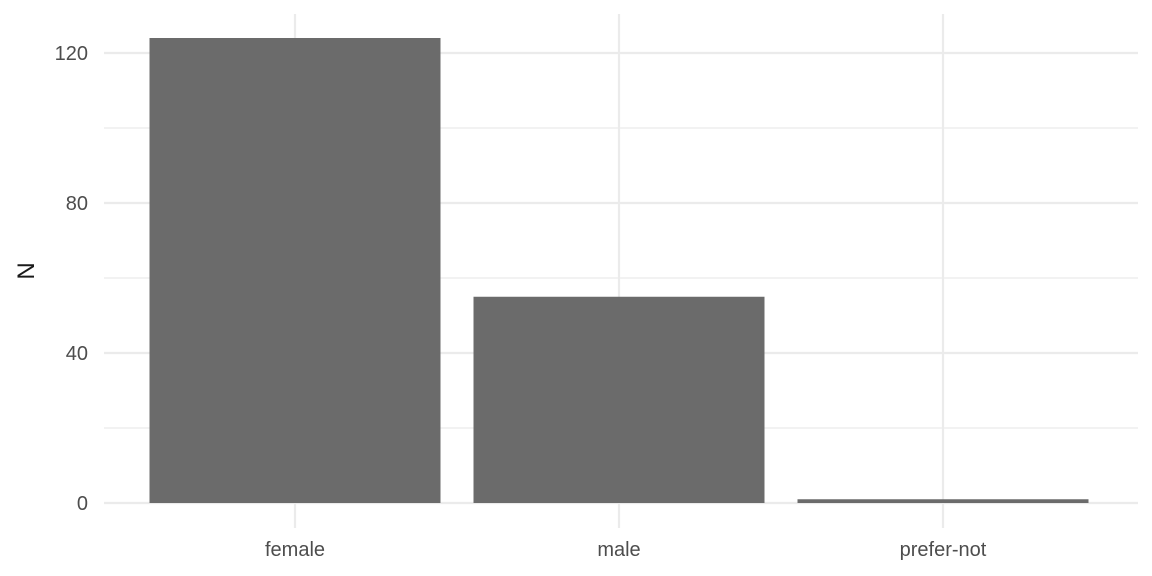 This screenshot has width=1152, height=576. Describe the element at coordinates (26, 270) in the screenshot. I see `y-axis-title: N` at that location.